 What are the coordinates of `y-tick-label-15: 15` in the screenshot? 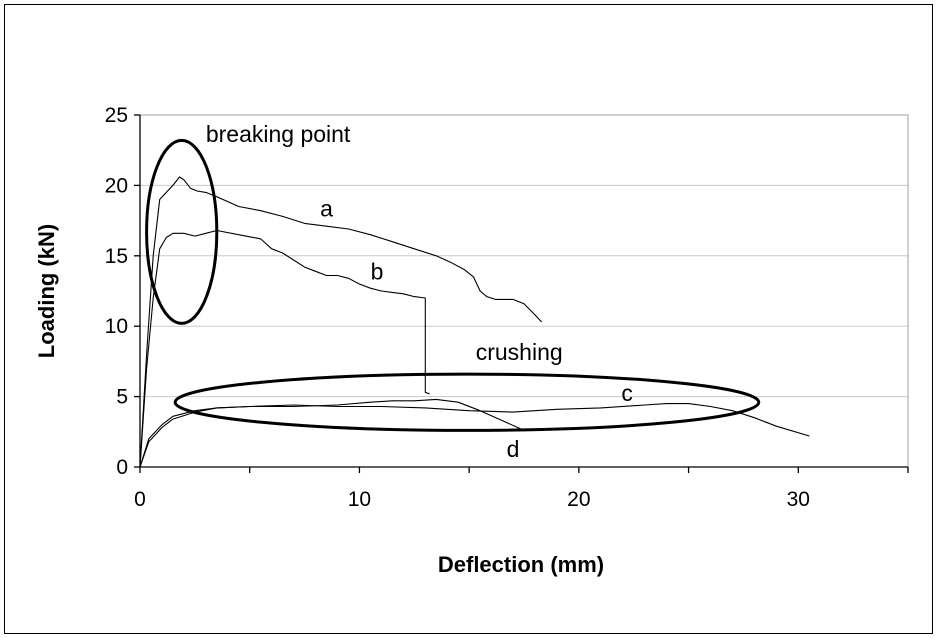 It's located at (116, 256).